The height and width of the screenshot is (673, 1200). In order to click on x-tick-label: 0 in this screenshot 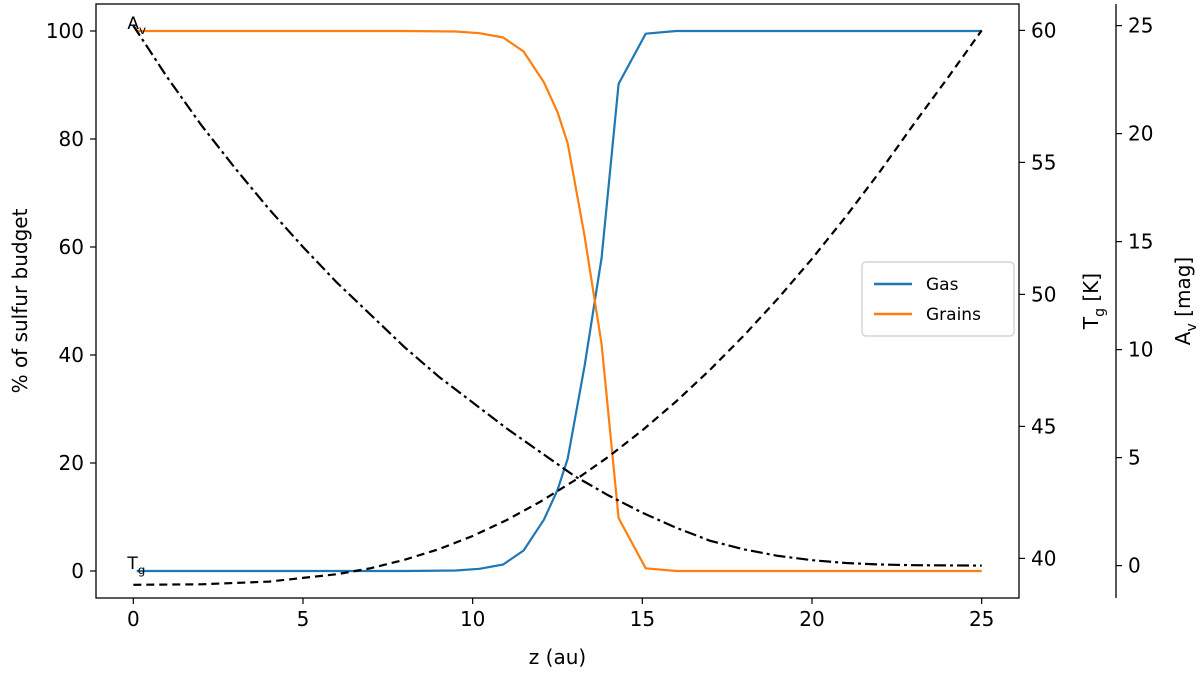, I will do `click(133, 619)`.